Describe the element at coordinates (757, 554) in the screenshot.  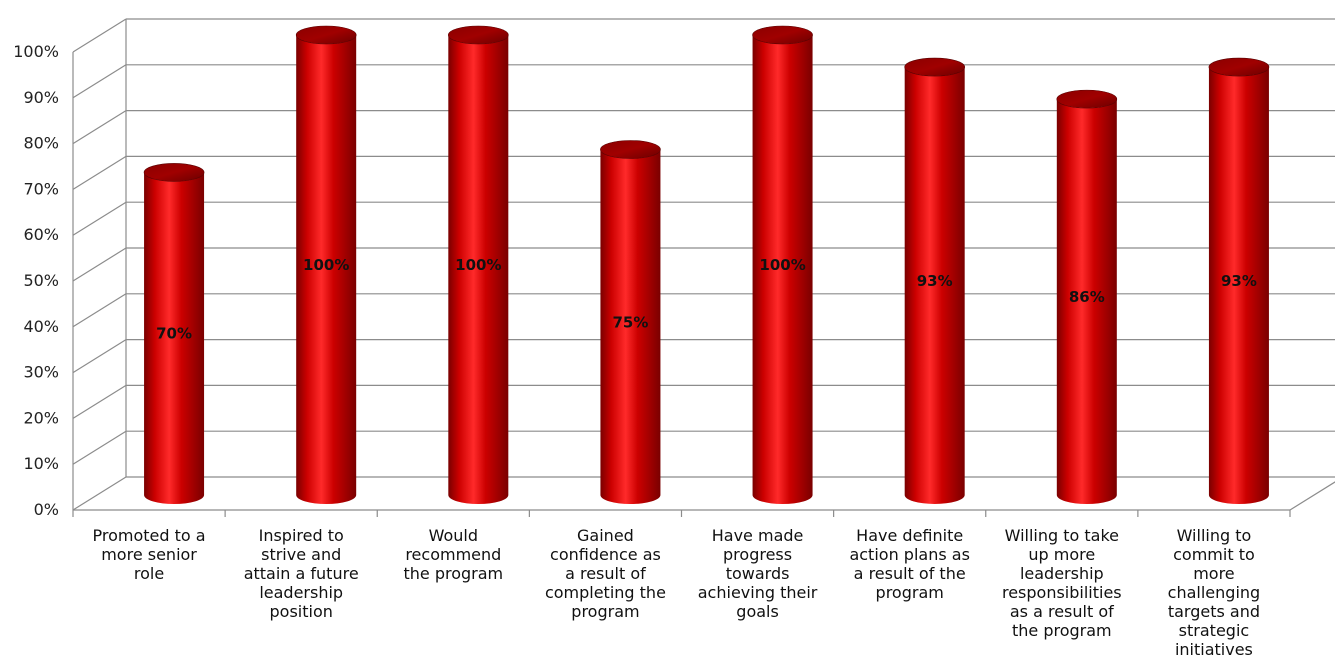
I see `category-label-line: progress` at that location.